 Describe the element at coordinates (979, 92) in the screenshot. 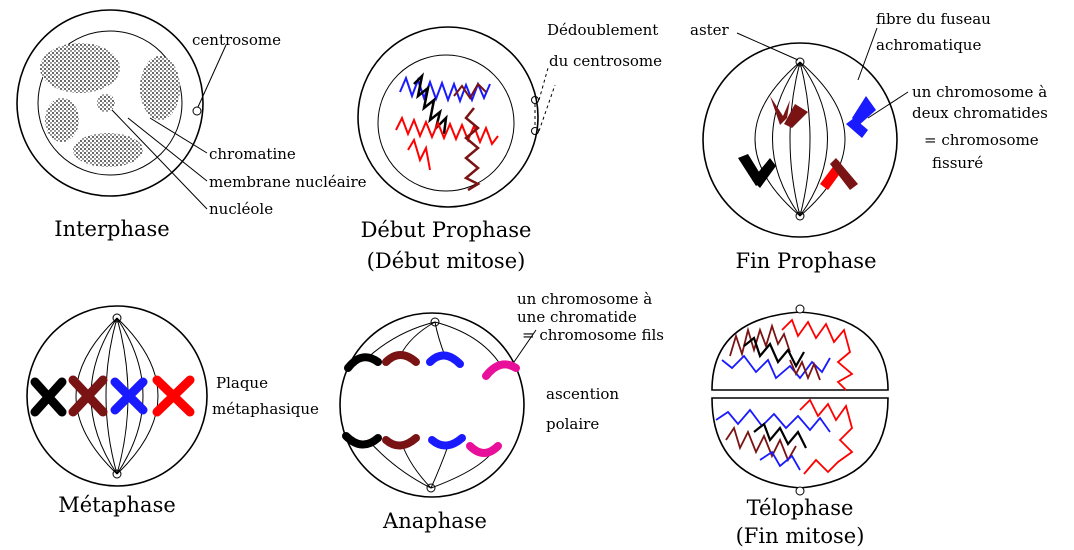

I see `chromosome2-label-line1: un chromosome à` at that location.